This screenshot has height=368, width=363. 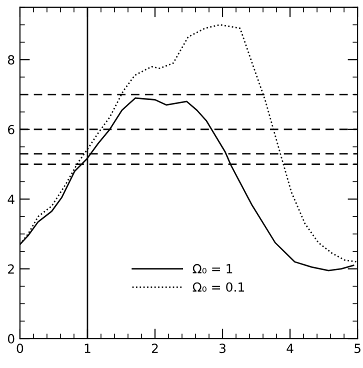 I want to click on y-tick-label: 2, so click(x=11, y=269).